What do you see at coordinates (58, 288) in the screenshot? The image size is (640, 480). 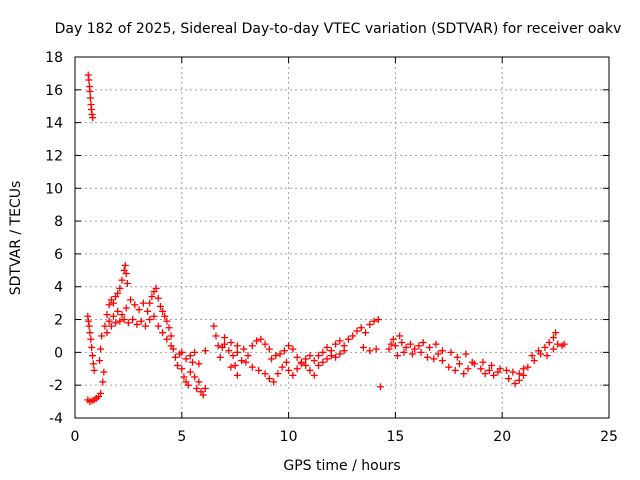 I see `y-tick-label: 4` at bounding box center [58, 288].